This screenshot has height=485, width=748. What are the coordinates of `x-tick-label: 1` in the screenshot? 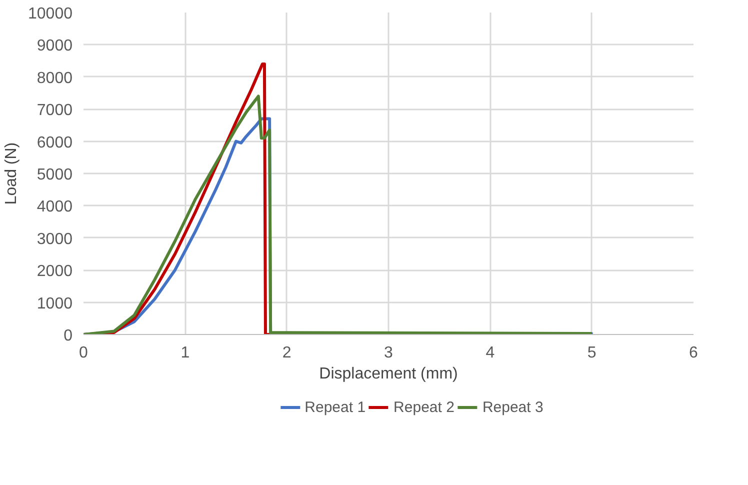 It's located at (185, 353).